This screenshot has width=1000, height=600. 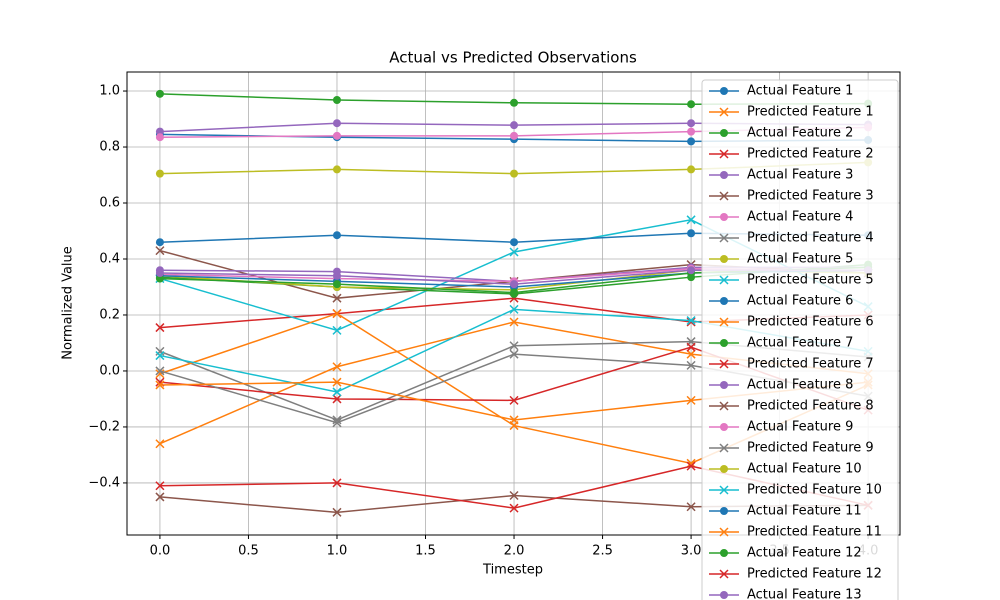 What do you see at coordinates (800, 175) in the screenshot?
I see `legend-label: Actual Feature 3` at bounding box center [800, 175].